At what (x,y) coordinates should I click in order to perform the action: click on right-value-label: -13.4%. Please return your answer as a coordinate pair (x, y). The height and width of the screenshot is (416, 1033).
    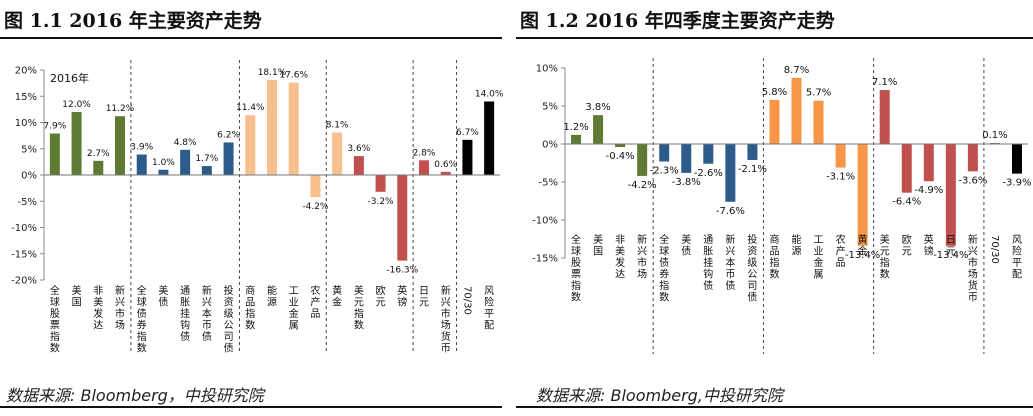
    Looking at the image, I should click on (950, 255).